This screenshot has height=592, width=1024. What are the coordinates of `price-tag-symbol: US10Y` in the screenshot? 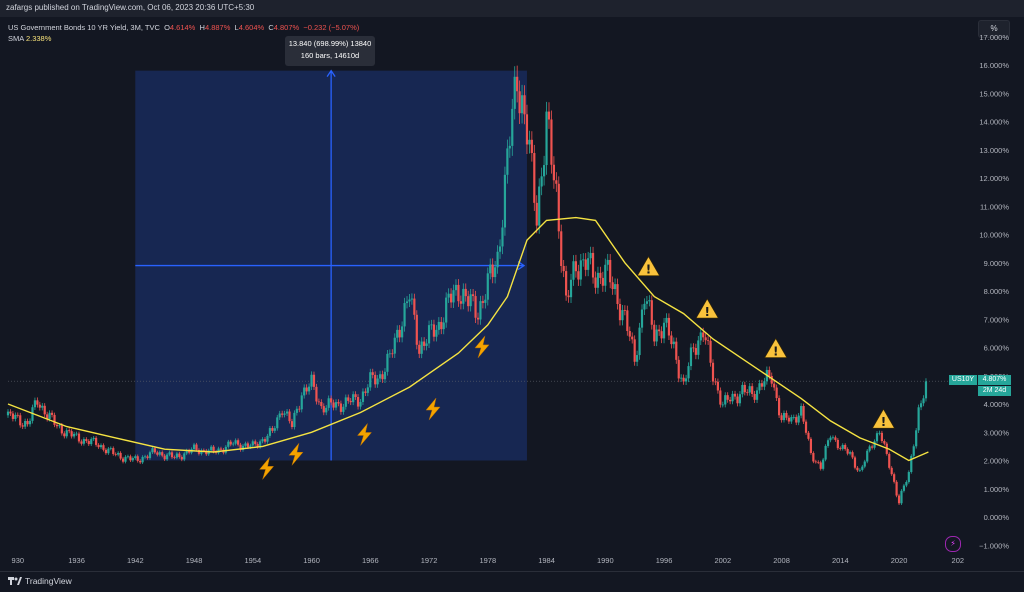 It's located at (963, 380).